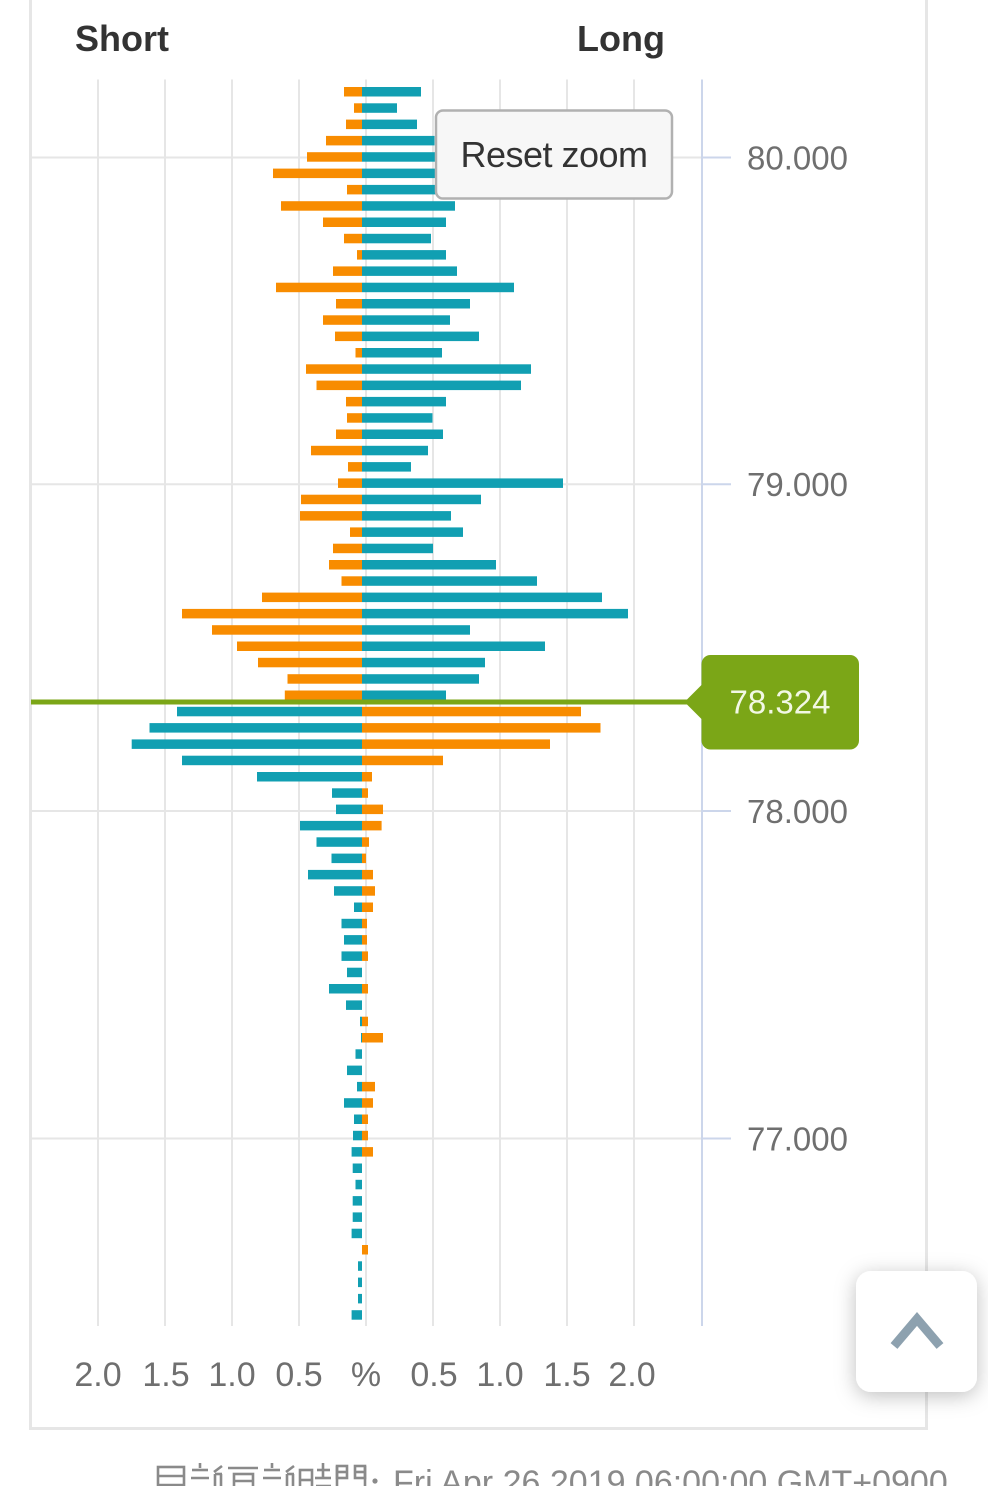  What do you see at coordinates (621, 38) in the screenshot?
I see `svg-text: Long` at bounding box center [621, 38].